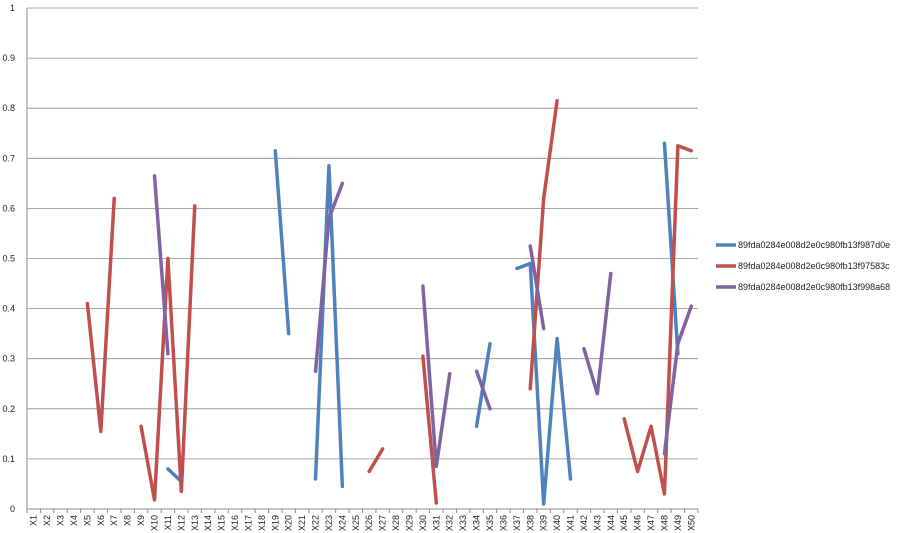 The height and width of the screenshot is (533, 900). Describe the element at coordinates (530, 523) in the screenshot. I see `x-tick-label: X38` at that location.